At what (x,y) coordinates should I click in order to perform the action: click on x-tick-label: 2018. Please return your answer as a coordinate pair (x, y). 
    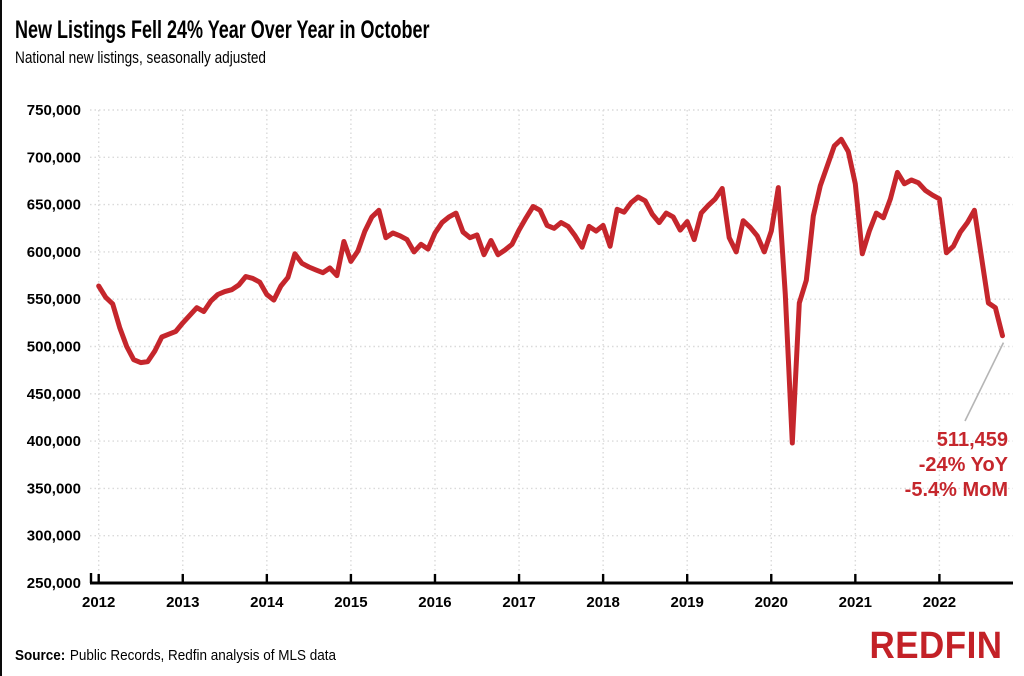
    Looking at the image, I should click on (602, 602).